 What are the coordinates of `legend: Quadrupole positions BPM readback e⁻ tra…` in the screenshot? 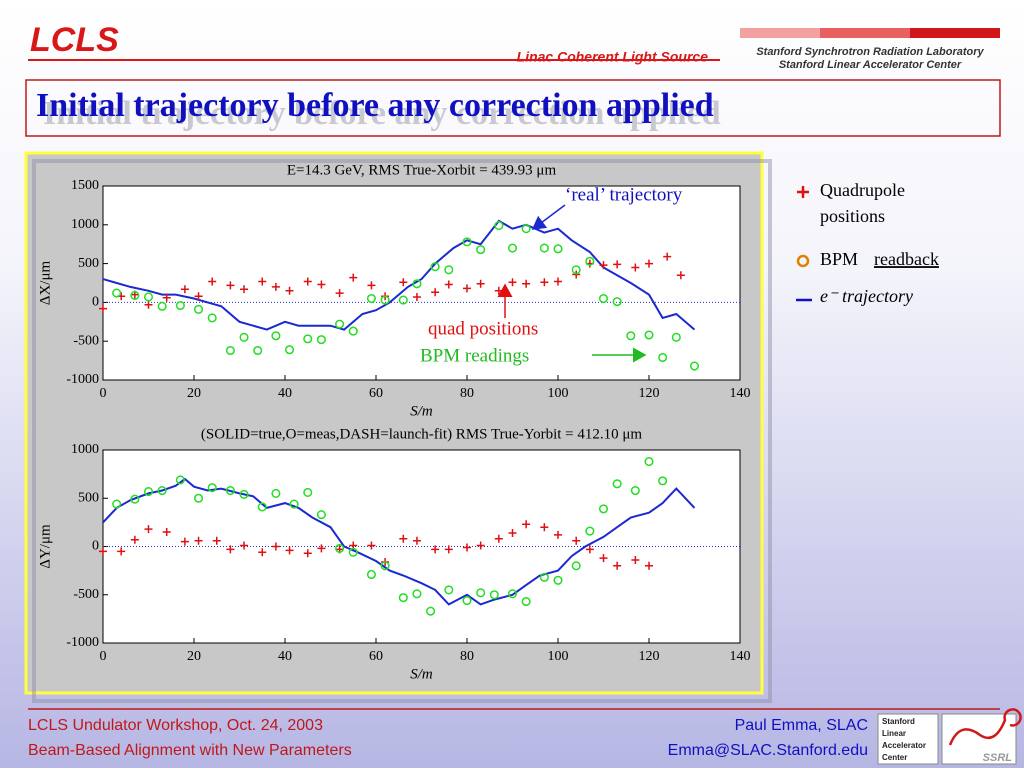 It's located at (867, 243).